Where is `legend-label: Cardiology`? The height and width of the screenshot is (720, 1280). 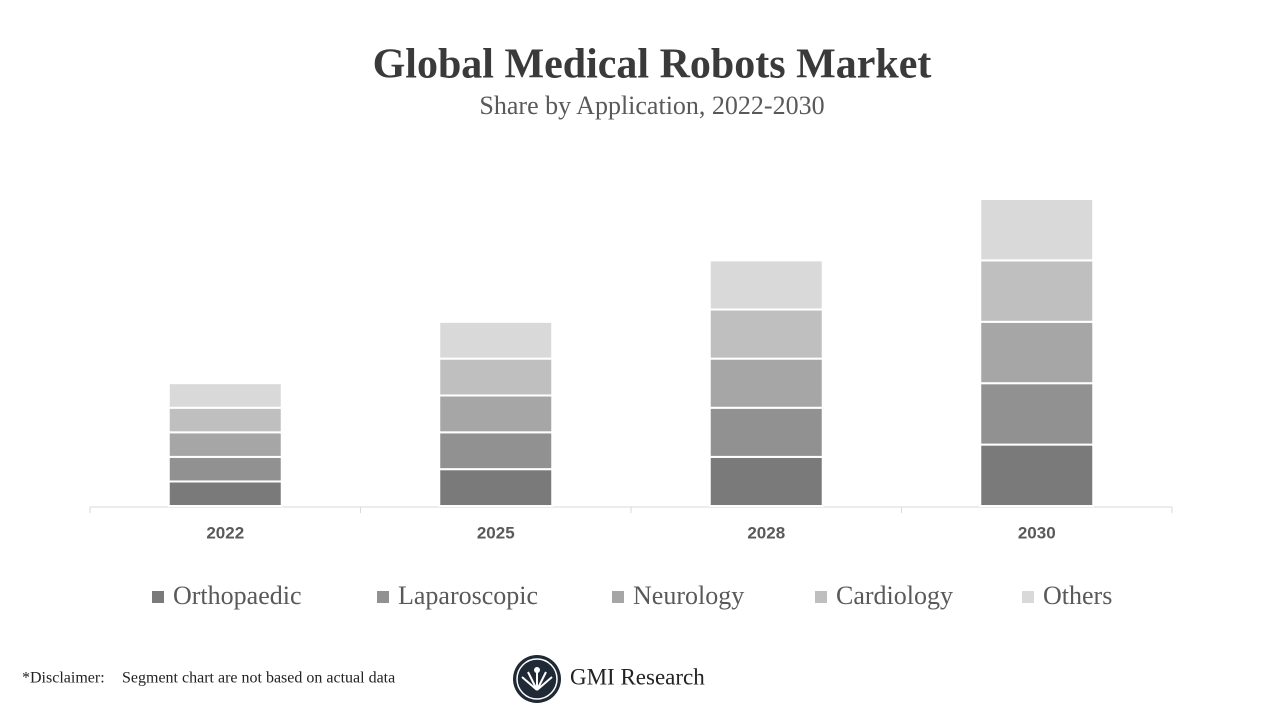
legend-label: Cardiology is located at coordinates (894, 595).